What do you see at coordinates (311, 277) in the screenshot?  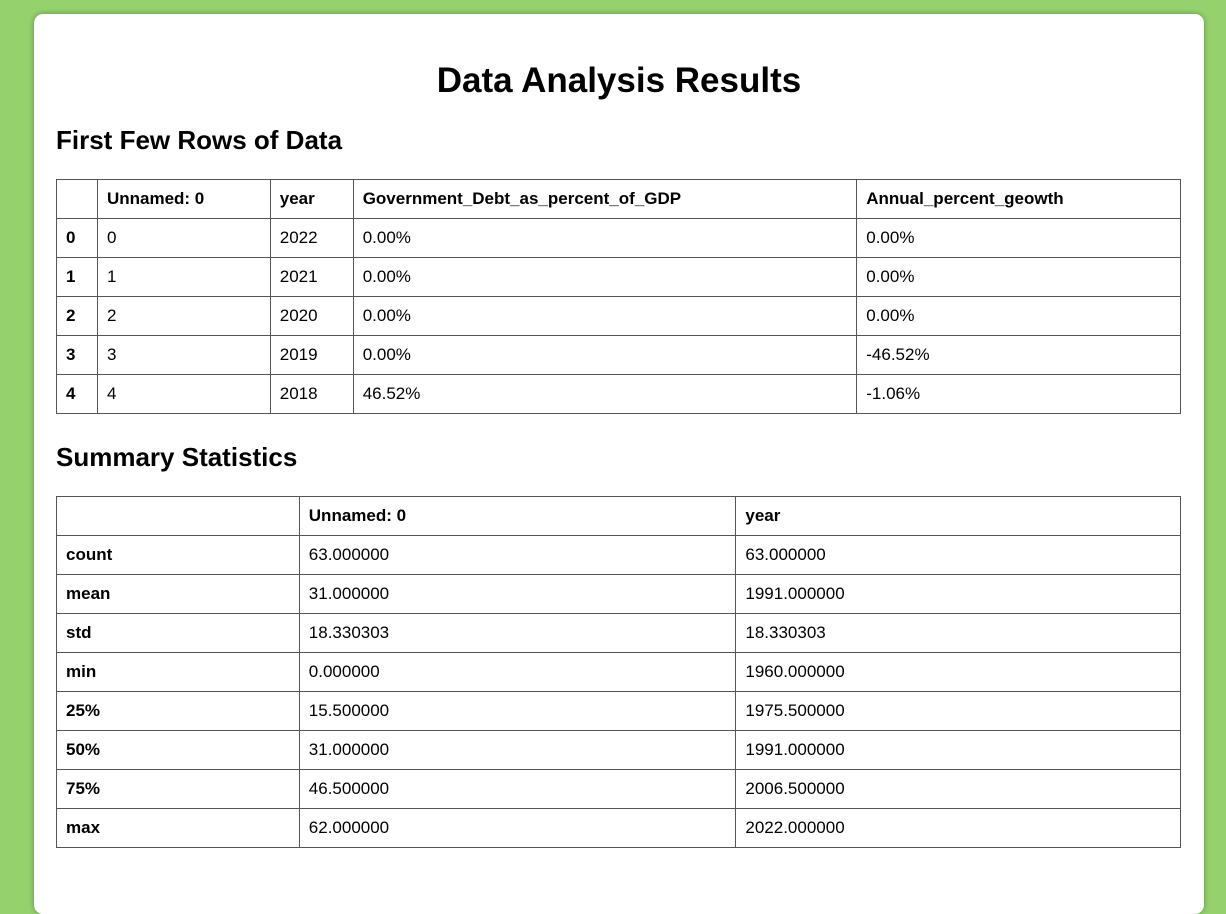 I see `table-cell: 2021` at bounding box center [311, 277].